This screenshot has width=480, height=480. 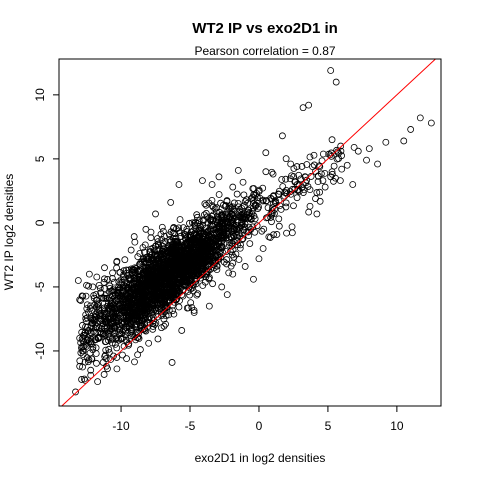 I want to click on y-tick-label: -5, so click(x=40, y=286).